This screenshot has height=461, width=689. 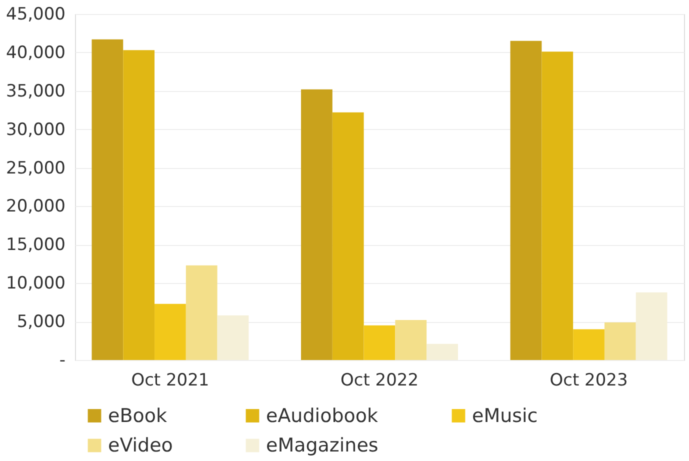 What do you see at coordinates (36, 14) in the screenshot?
I see `y-tick-label: 45,000` at bounding box center [36, 14].